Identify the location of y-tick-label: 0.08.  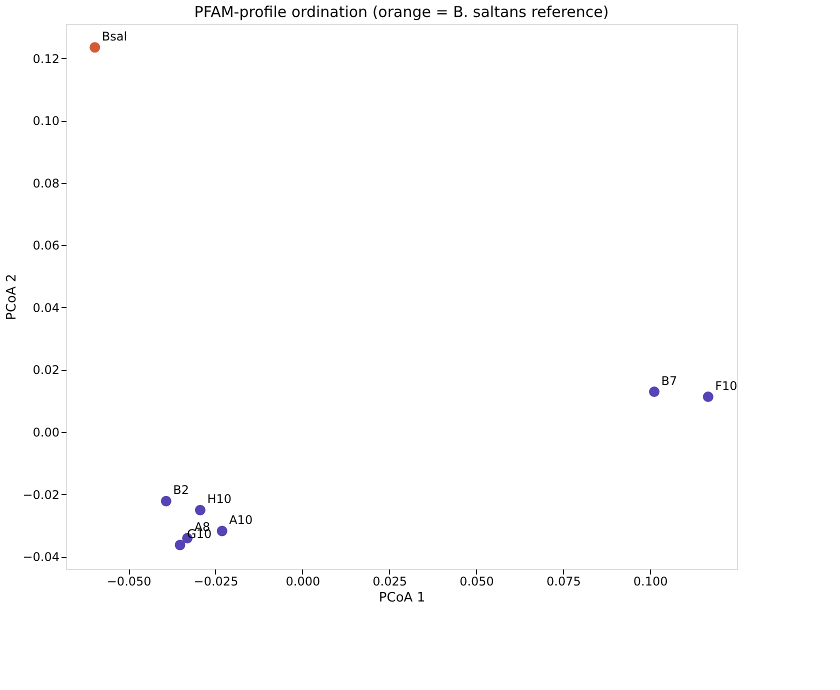
(46, 183).